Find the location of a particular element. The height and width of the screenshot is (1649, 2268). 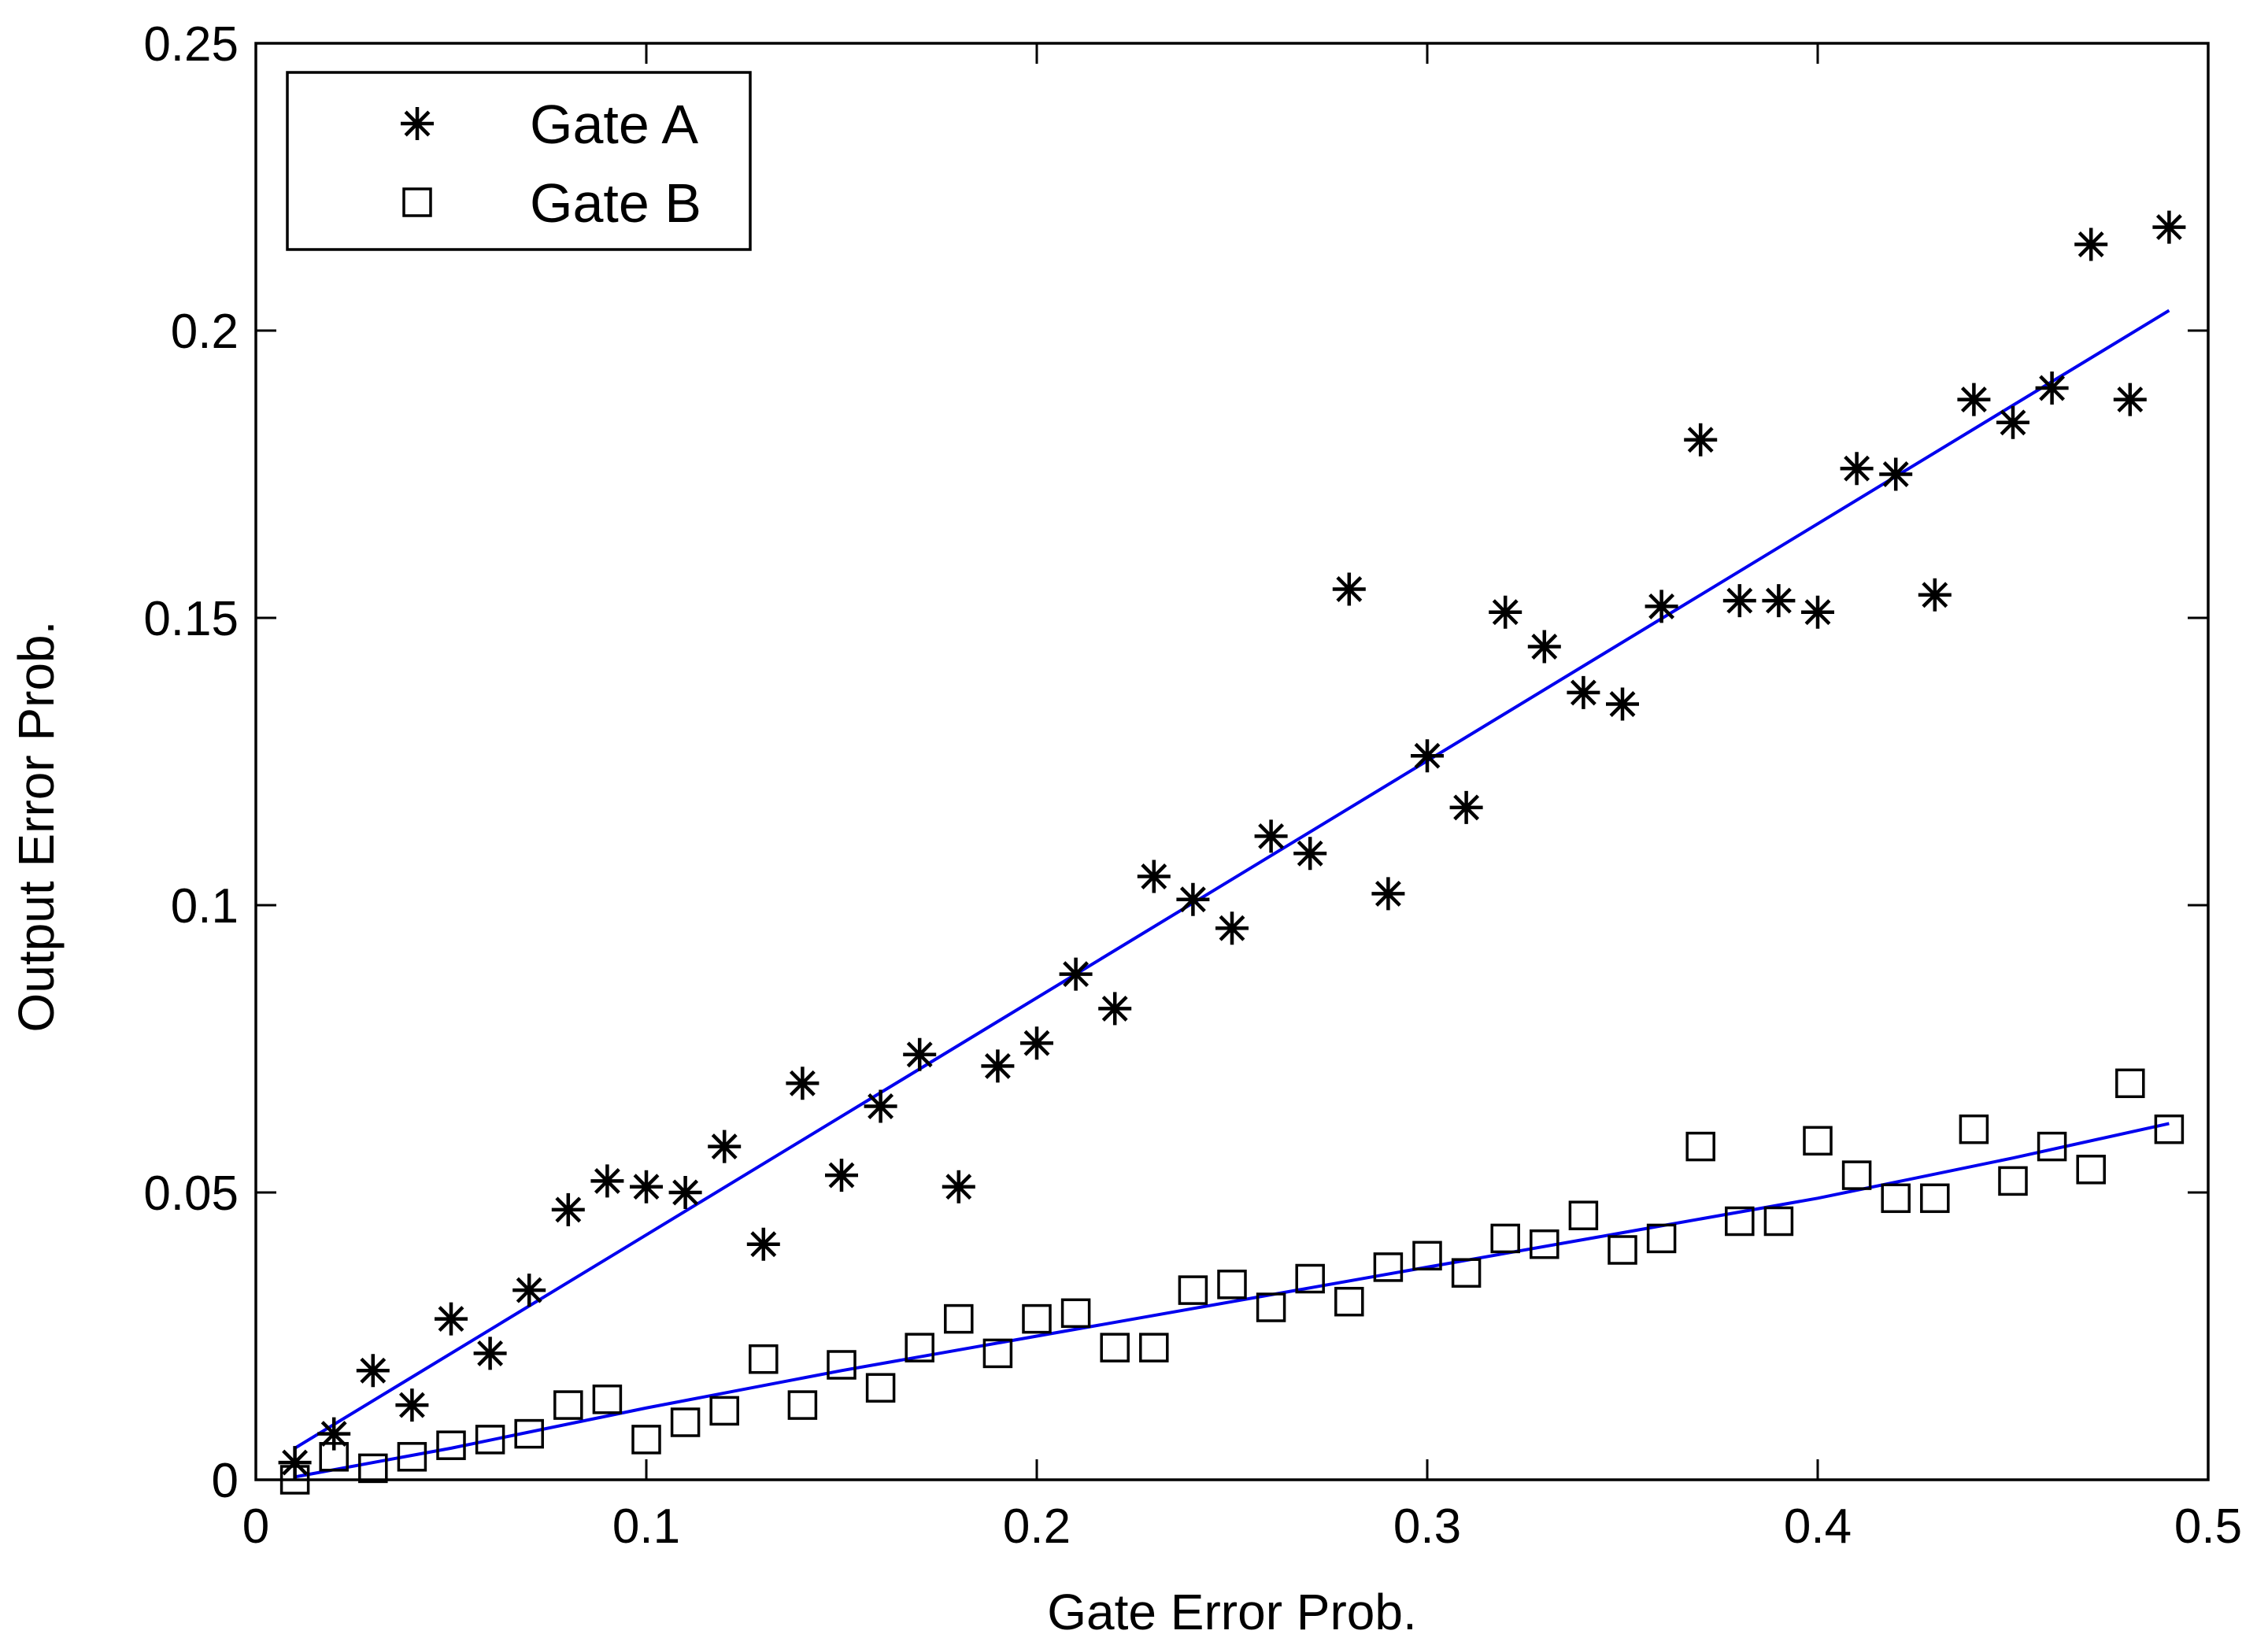

x-tick-label: 0.4 is located at coordinates (1818, 1526).